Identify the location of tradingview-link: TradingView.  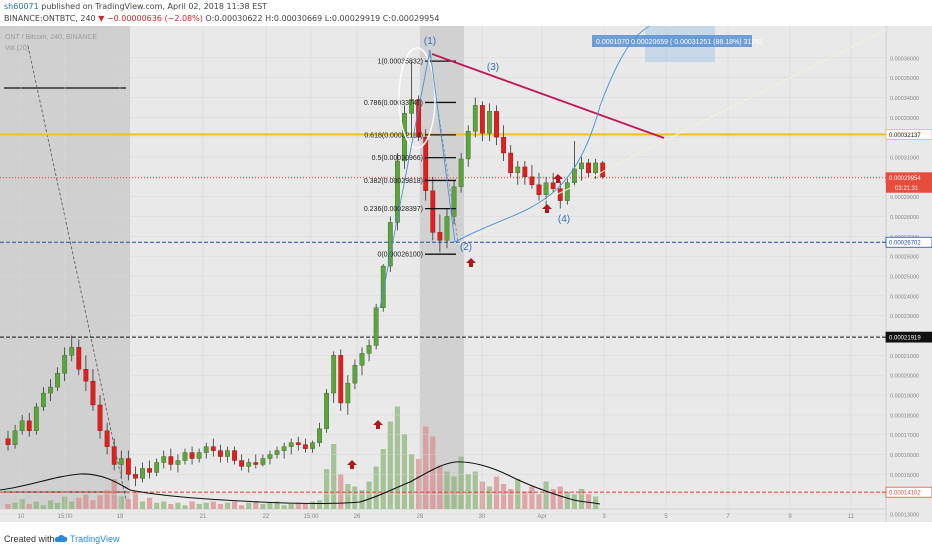
(95, 539).